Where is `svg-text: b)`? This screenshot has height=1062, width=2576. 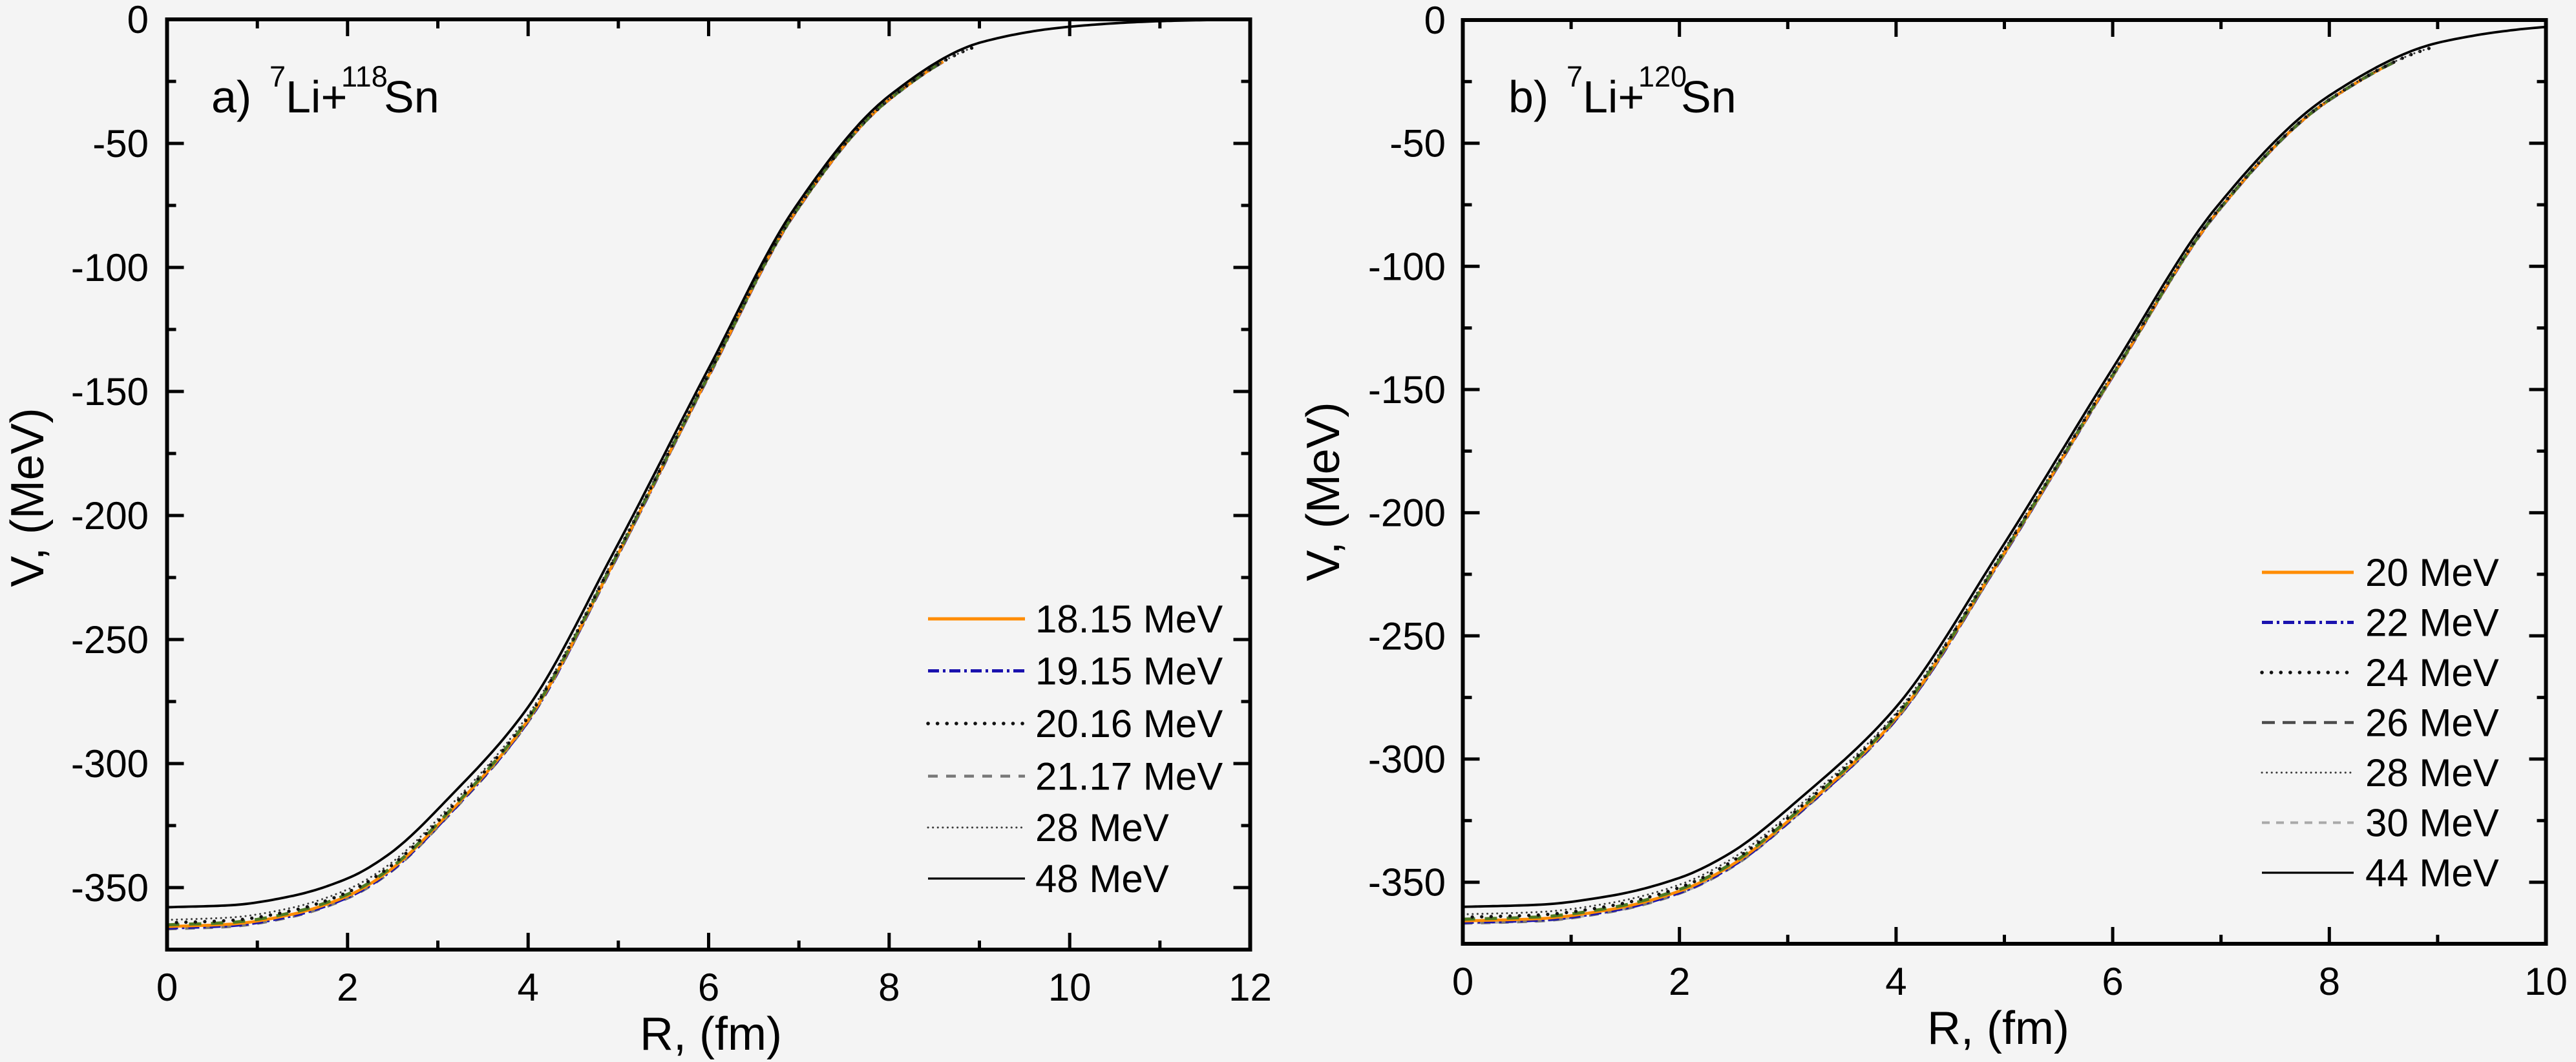 svg-text: b) is located at coordinates (1528, 97).